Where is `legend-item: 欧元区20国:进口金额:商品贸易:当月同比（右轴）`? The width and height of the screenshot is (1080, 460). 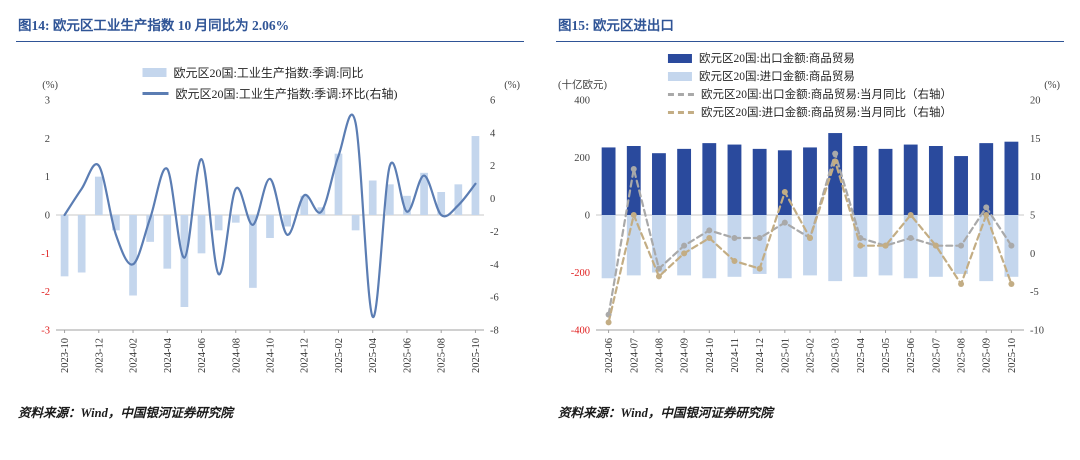 legend-item: 欧元区20国:进口金额:商品贸易:当月同比（右轴） is located at coordinates (810, 112).